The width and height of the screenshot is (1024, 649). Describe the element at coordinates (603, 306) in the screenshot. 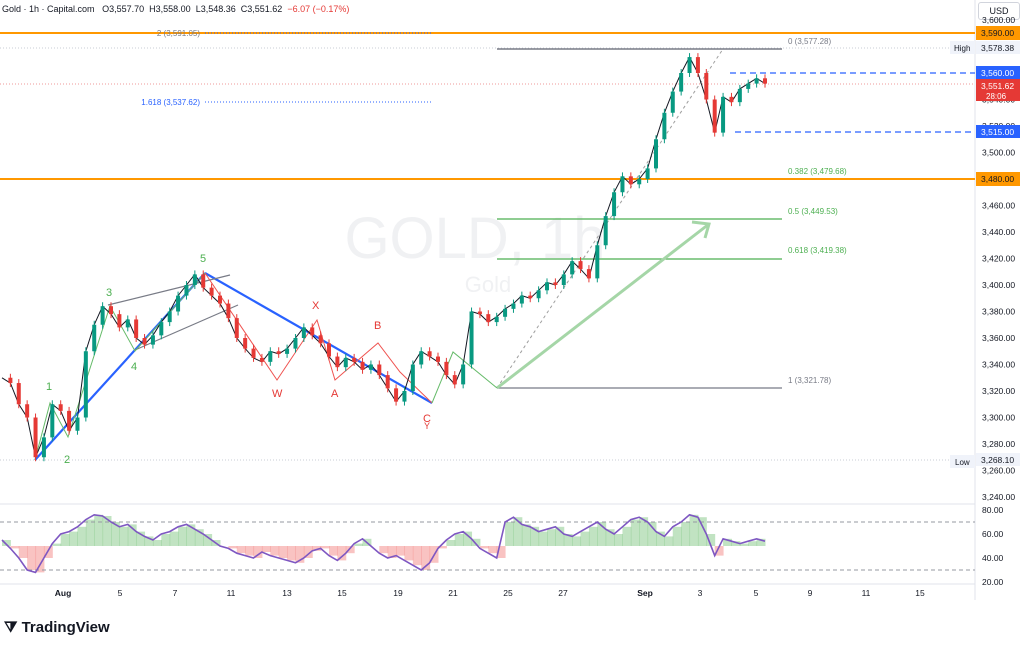

I see `green-arrow-line` at that location.